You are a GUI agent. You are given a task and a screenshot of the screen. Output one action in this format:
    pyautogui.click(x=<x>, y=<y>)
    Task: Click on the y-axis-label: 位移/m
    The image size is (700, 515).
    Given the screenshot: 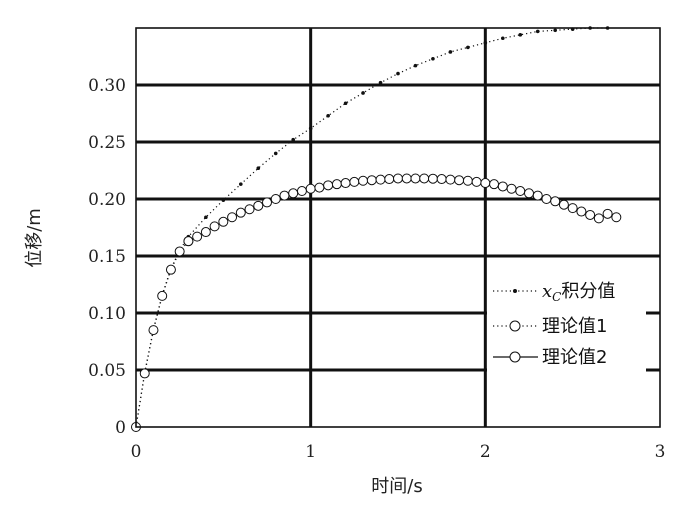 What is the action you would take?
    pyautogui.click(x=34, y=238)
    